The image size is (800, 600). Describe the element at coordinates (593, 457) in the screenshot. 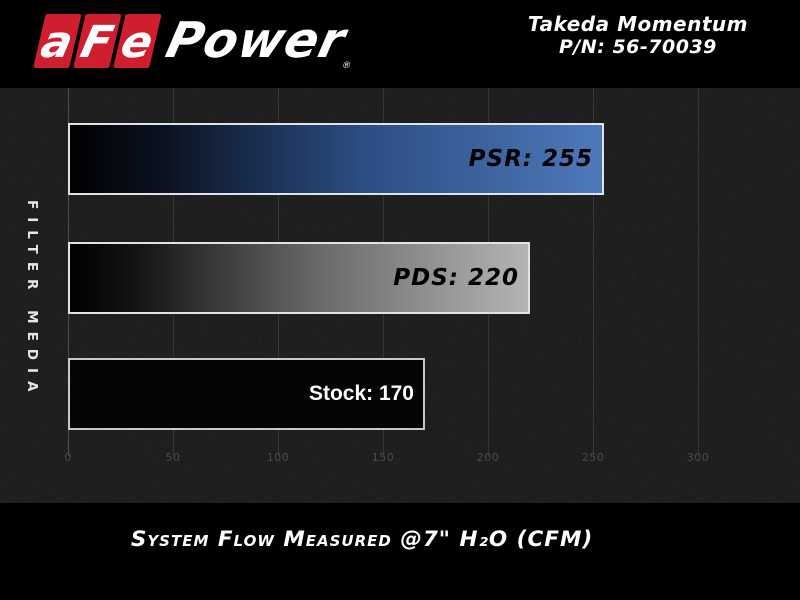

I see `x-tick-250: 250` at that location.